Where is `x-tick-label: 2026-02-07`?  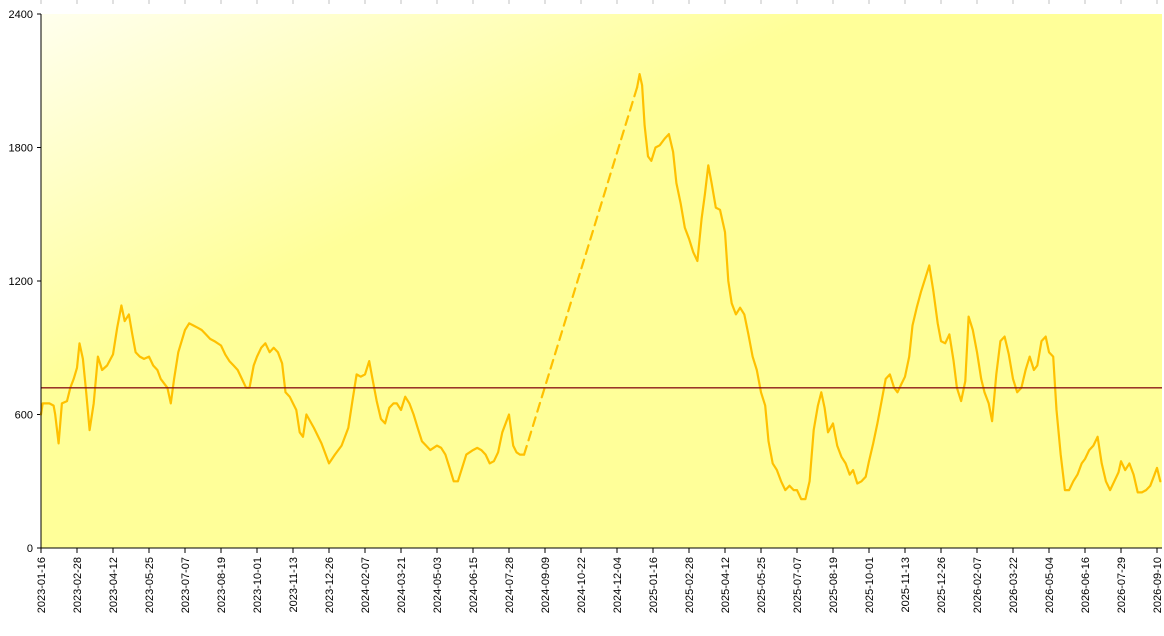
x-tick-label: 2026-02-07 is located at coordinates (978, 585).